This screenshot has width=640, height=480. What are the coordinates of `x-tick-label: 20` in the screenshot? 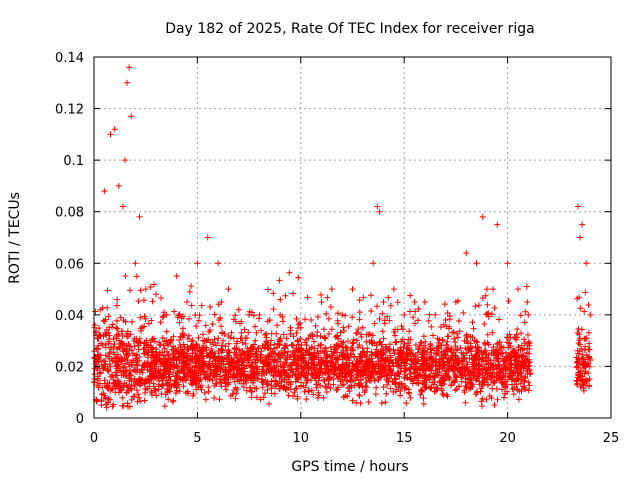 It's located at (507, 438).